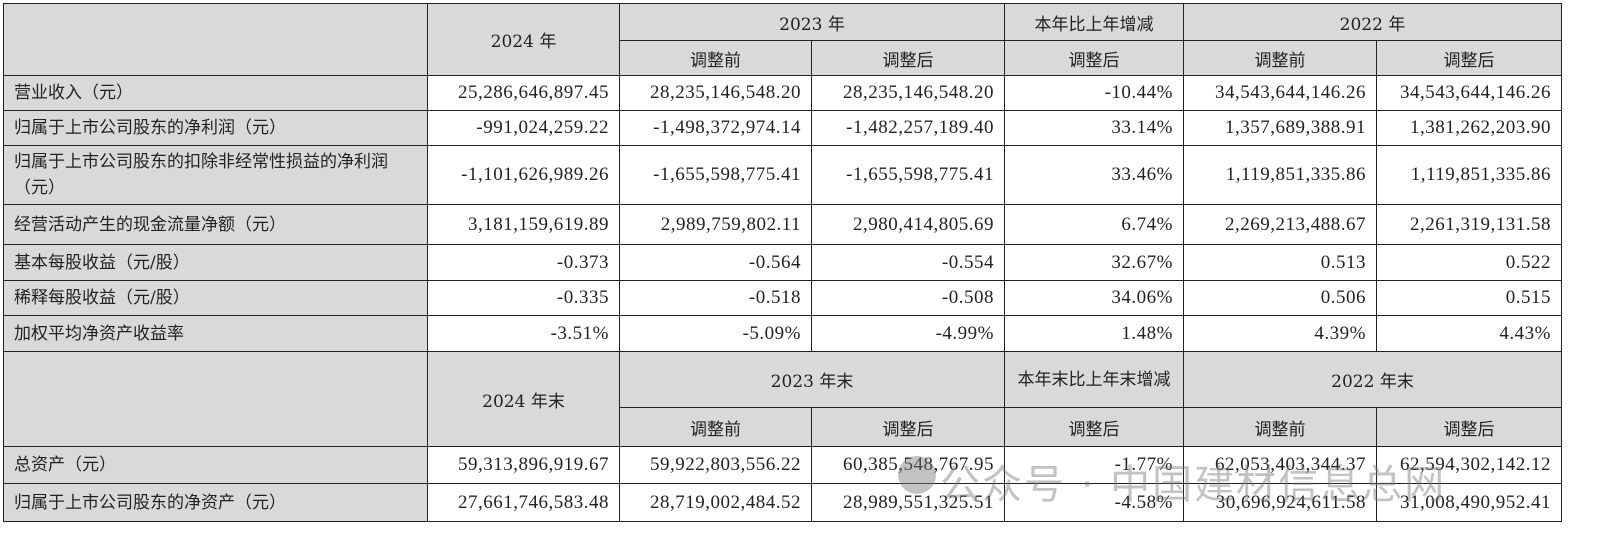 This screenshot has height=545, width=1610. Describe the element at coordinates (523, 333) in the screenshot. I see `value-cell: -3.51%` at that location.